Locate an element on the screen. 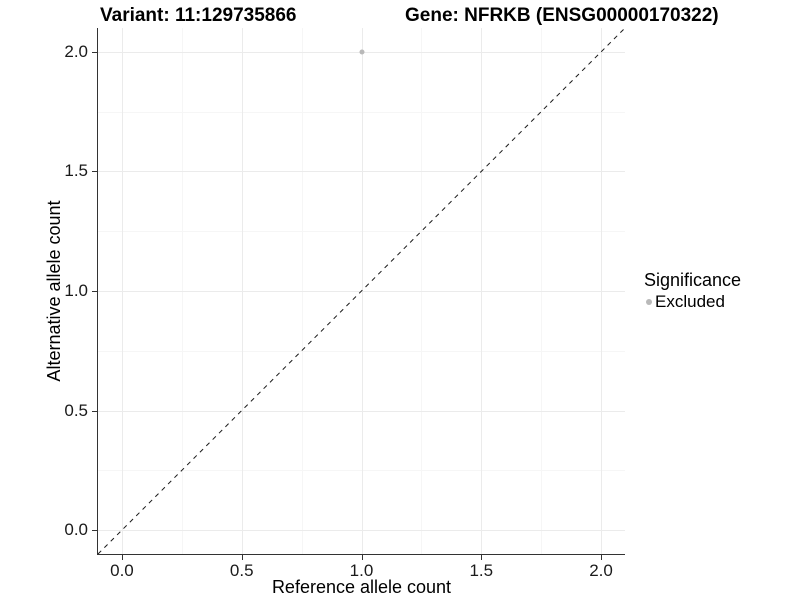 Image resolution: width=800 pixels, height=600 pixels. x-tick-label: 2.0 is located at coordinates (601, 570).